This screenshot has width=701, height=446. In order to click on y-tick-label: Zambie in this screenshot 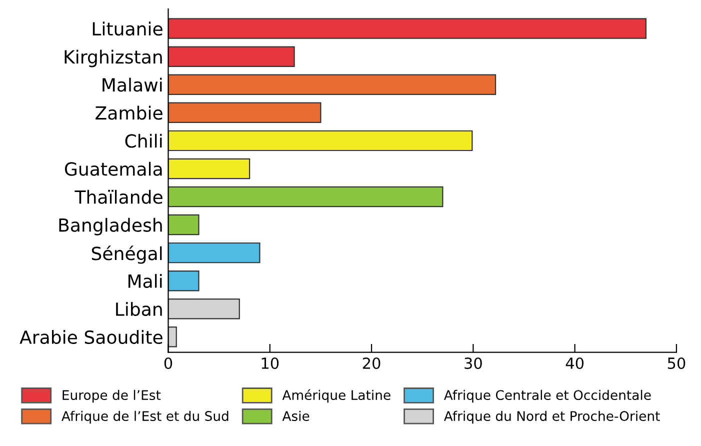, I will do `click(129, 113)`.